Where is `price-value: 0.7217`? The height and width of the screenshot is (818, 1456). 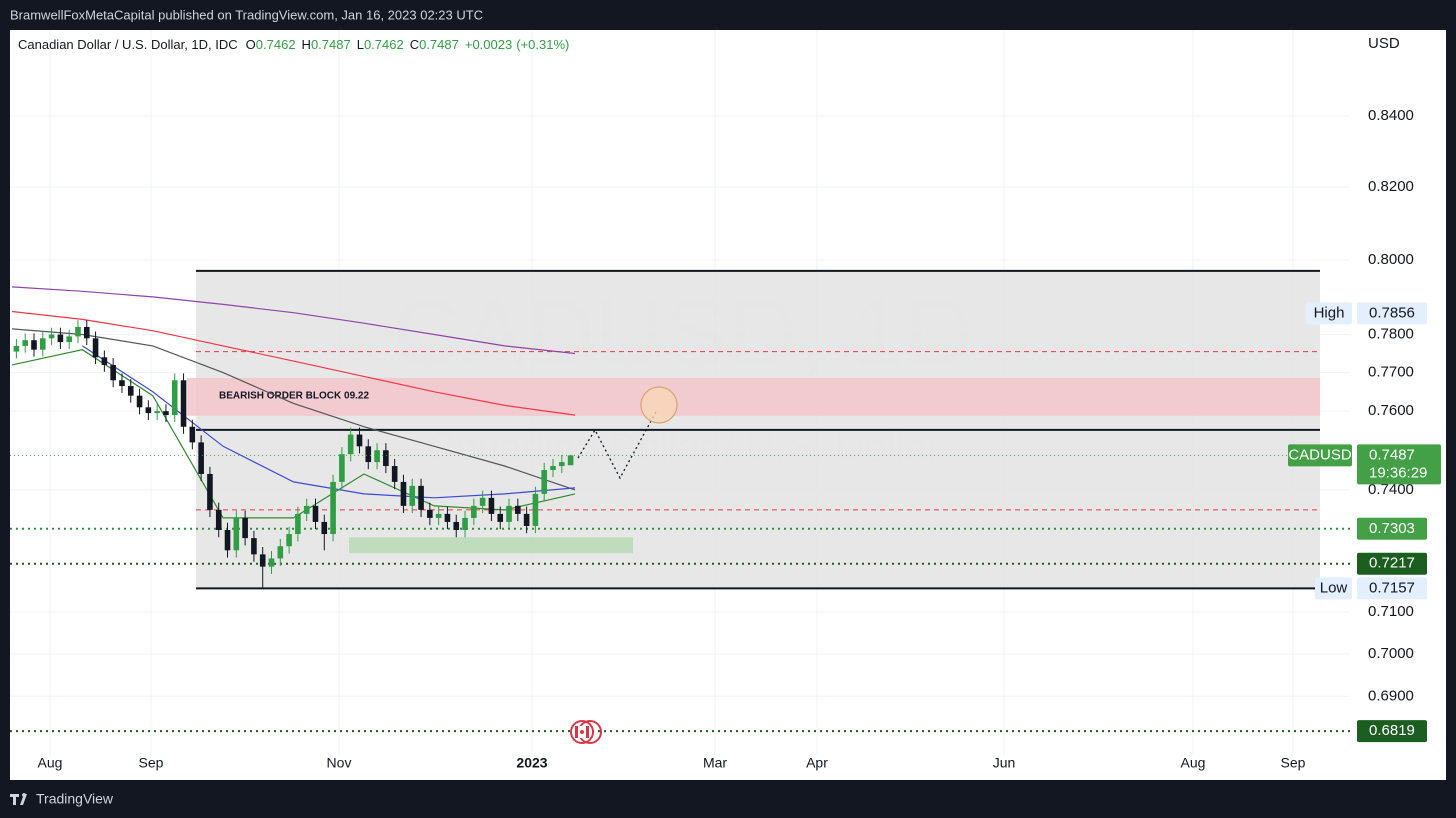
price-value: 0.7217 is located at coordinates (1392, 563).